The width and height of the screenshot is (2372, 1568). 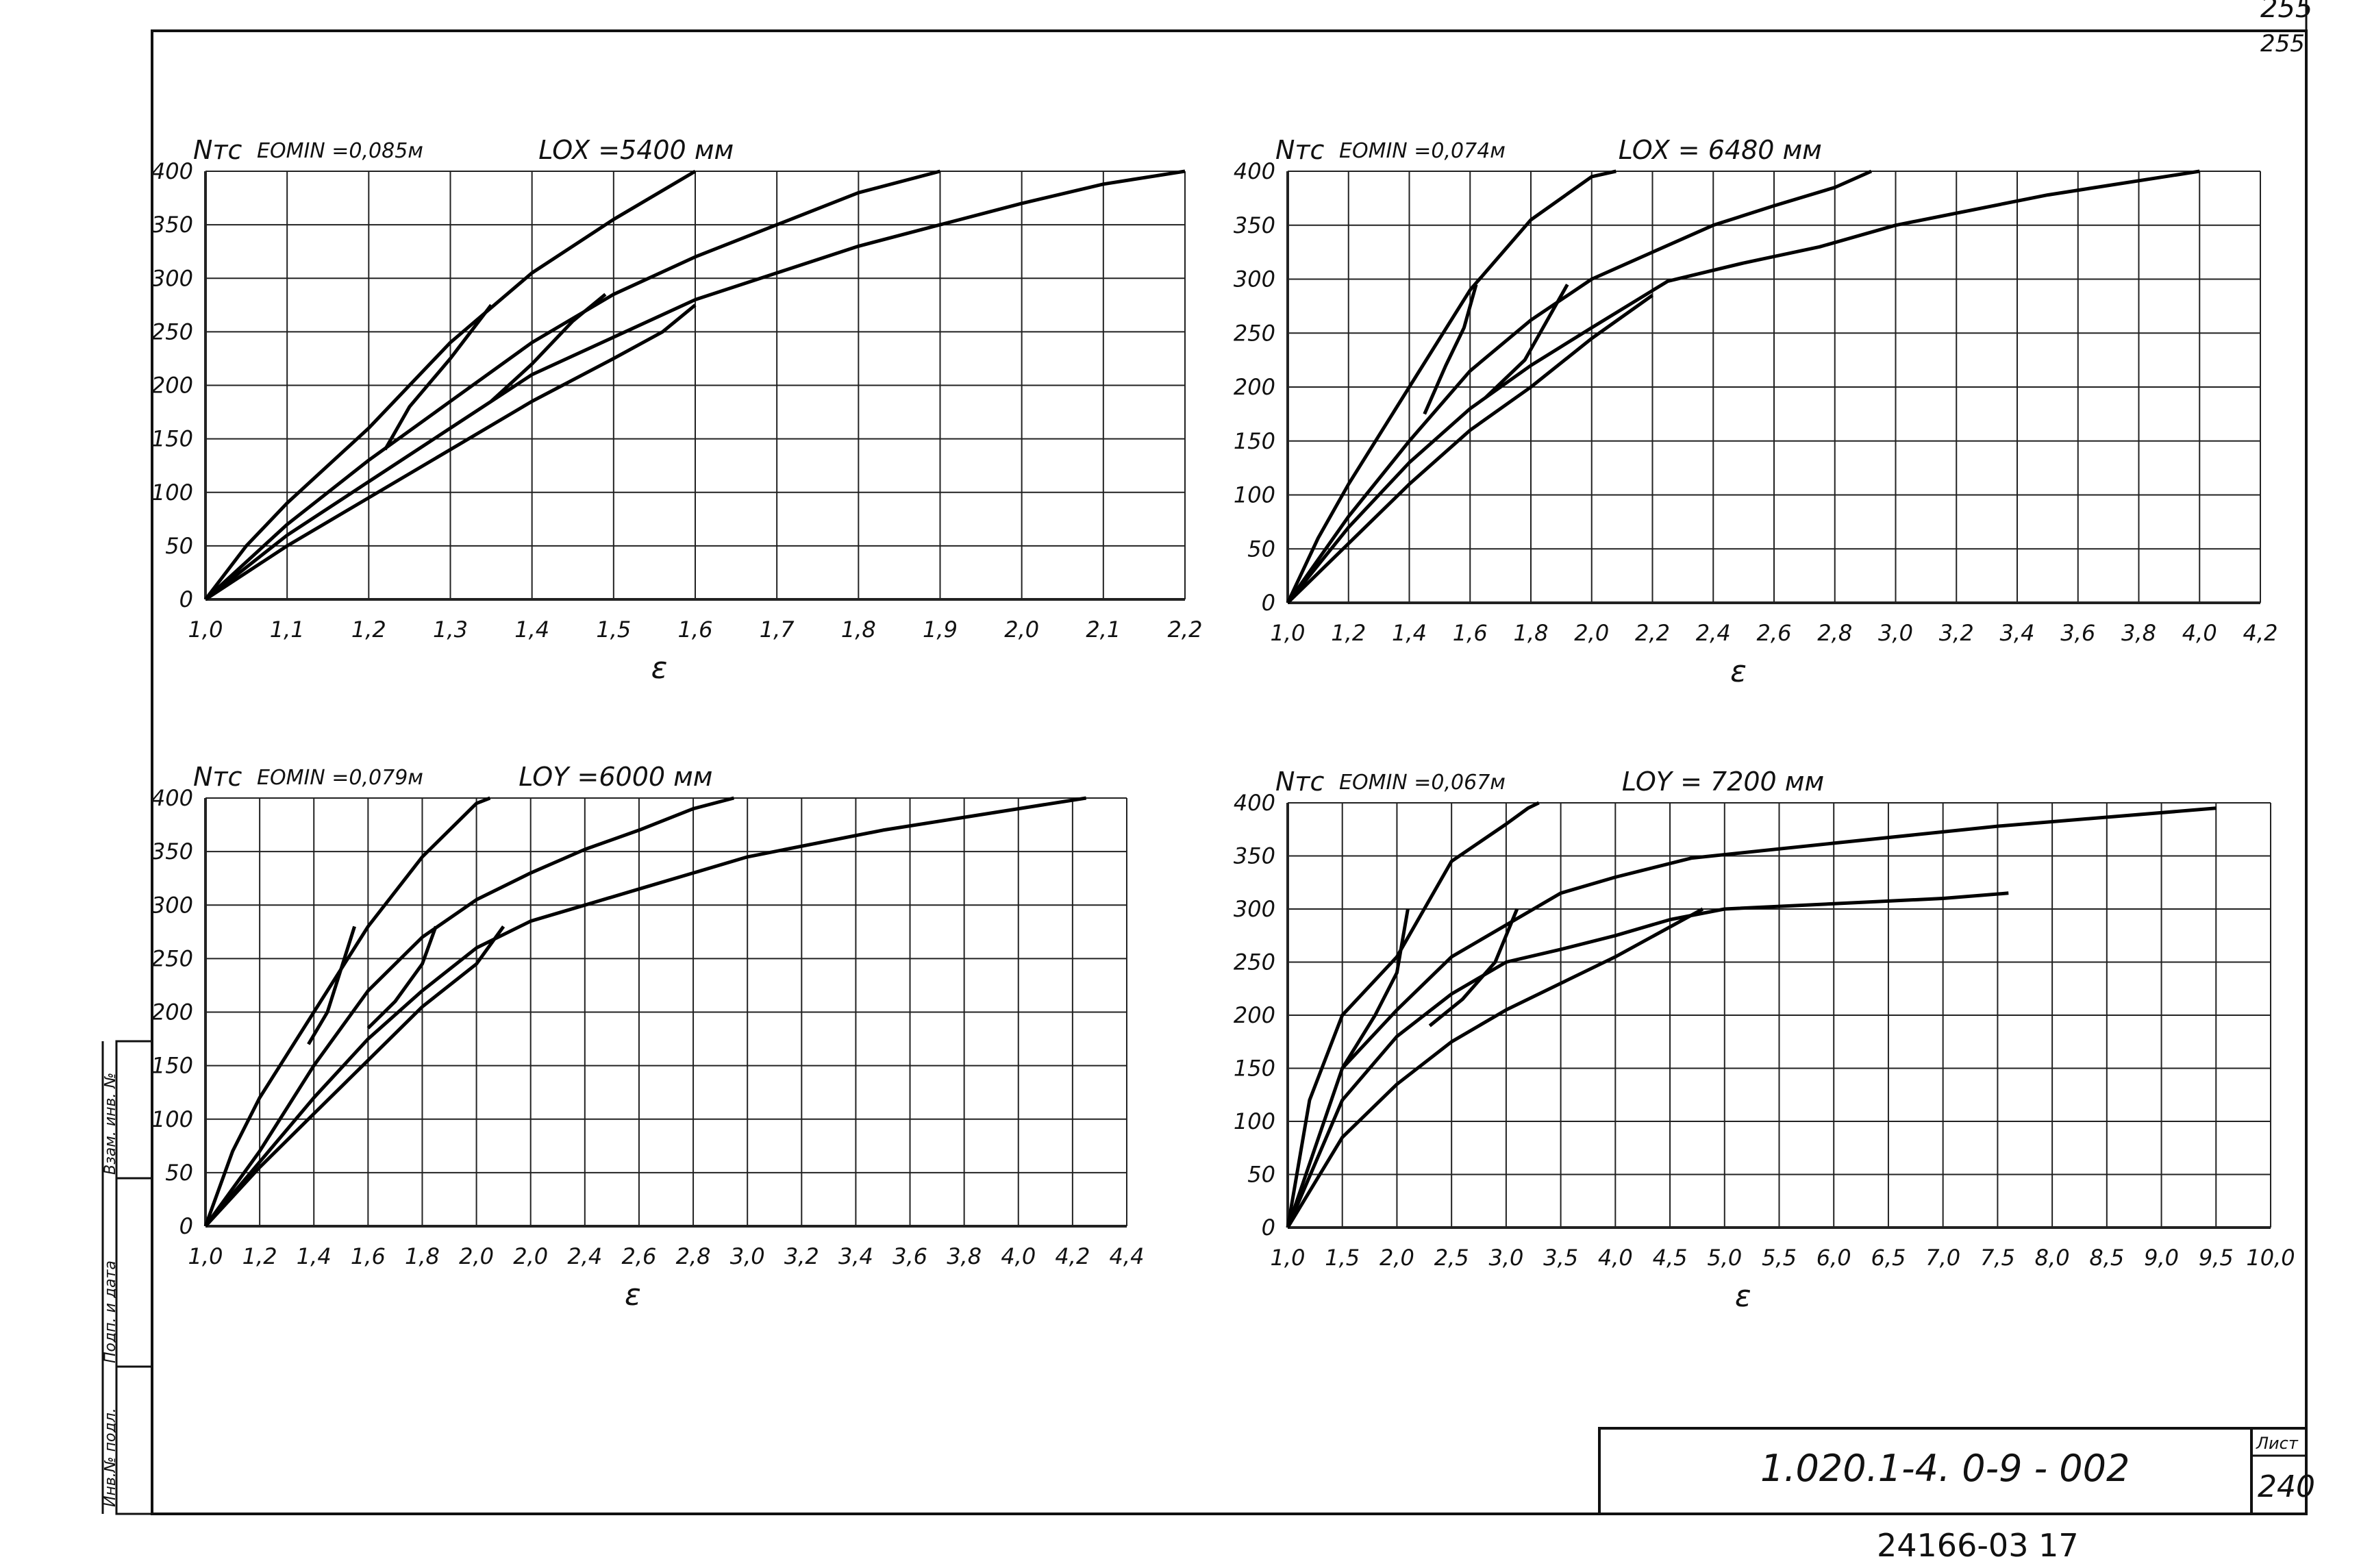 I want to click on title-block: Лист 240 1.020.1-4. 0-9 - 002, so click(x=1956, y=1471).